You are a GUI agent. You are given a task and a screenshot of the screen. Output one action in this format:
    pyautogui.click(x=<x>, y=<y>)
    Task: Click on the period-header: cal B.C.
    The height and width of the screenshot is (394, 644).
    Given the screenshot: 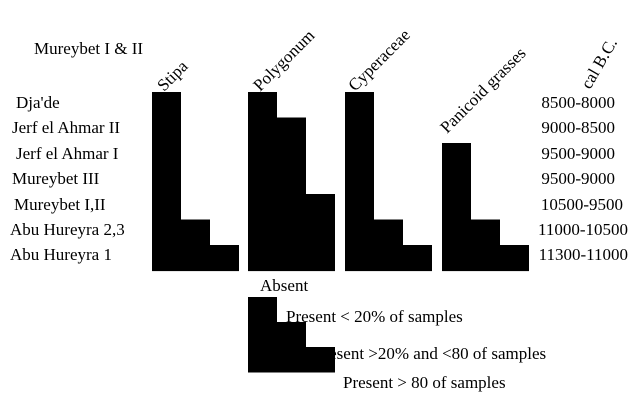 What is the action you would take?
    pyautogui.click(x=599, y=63)
    